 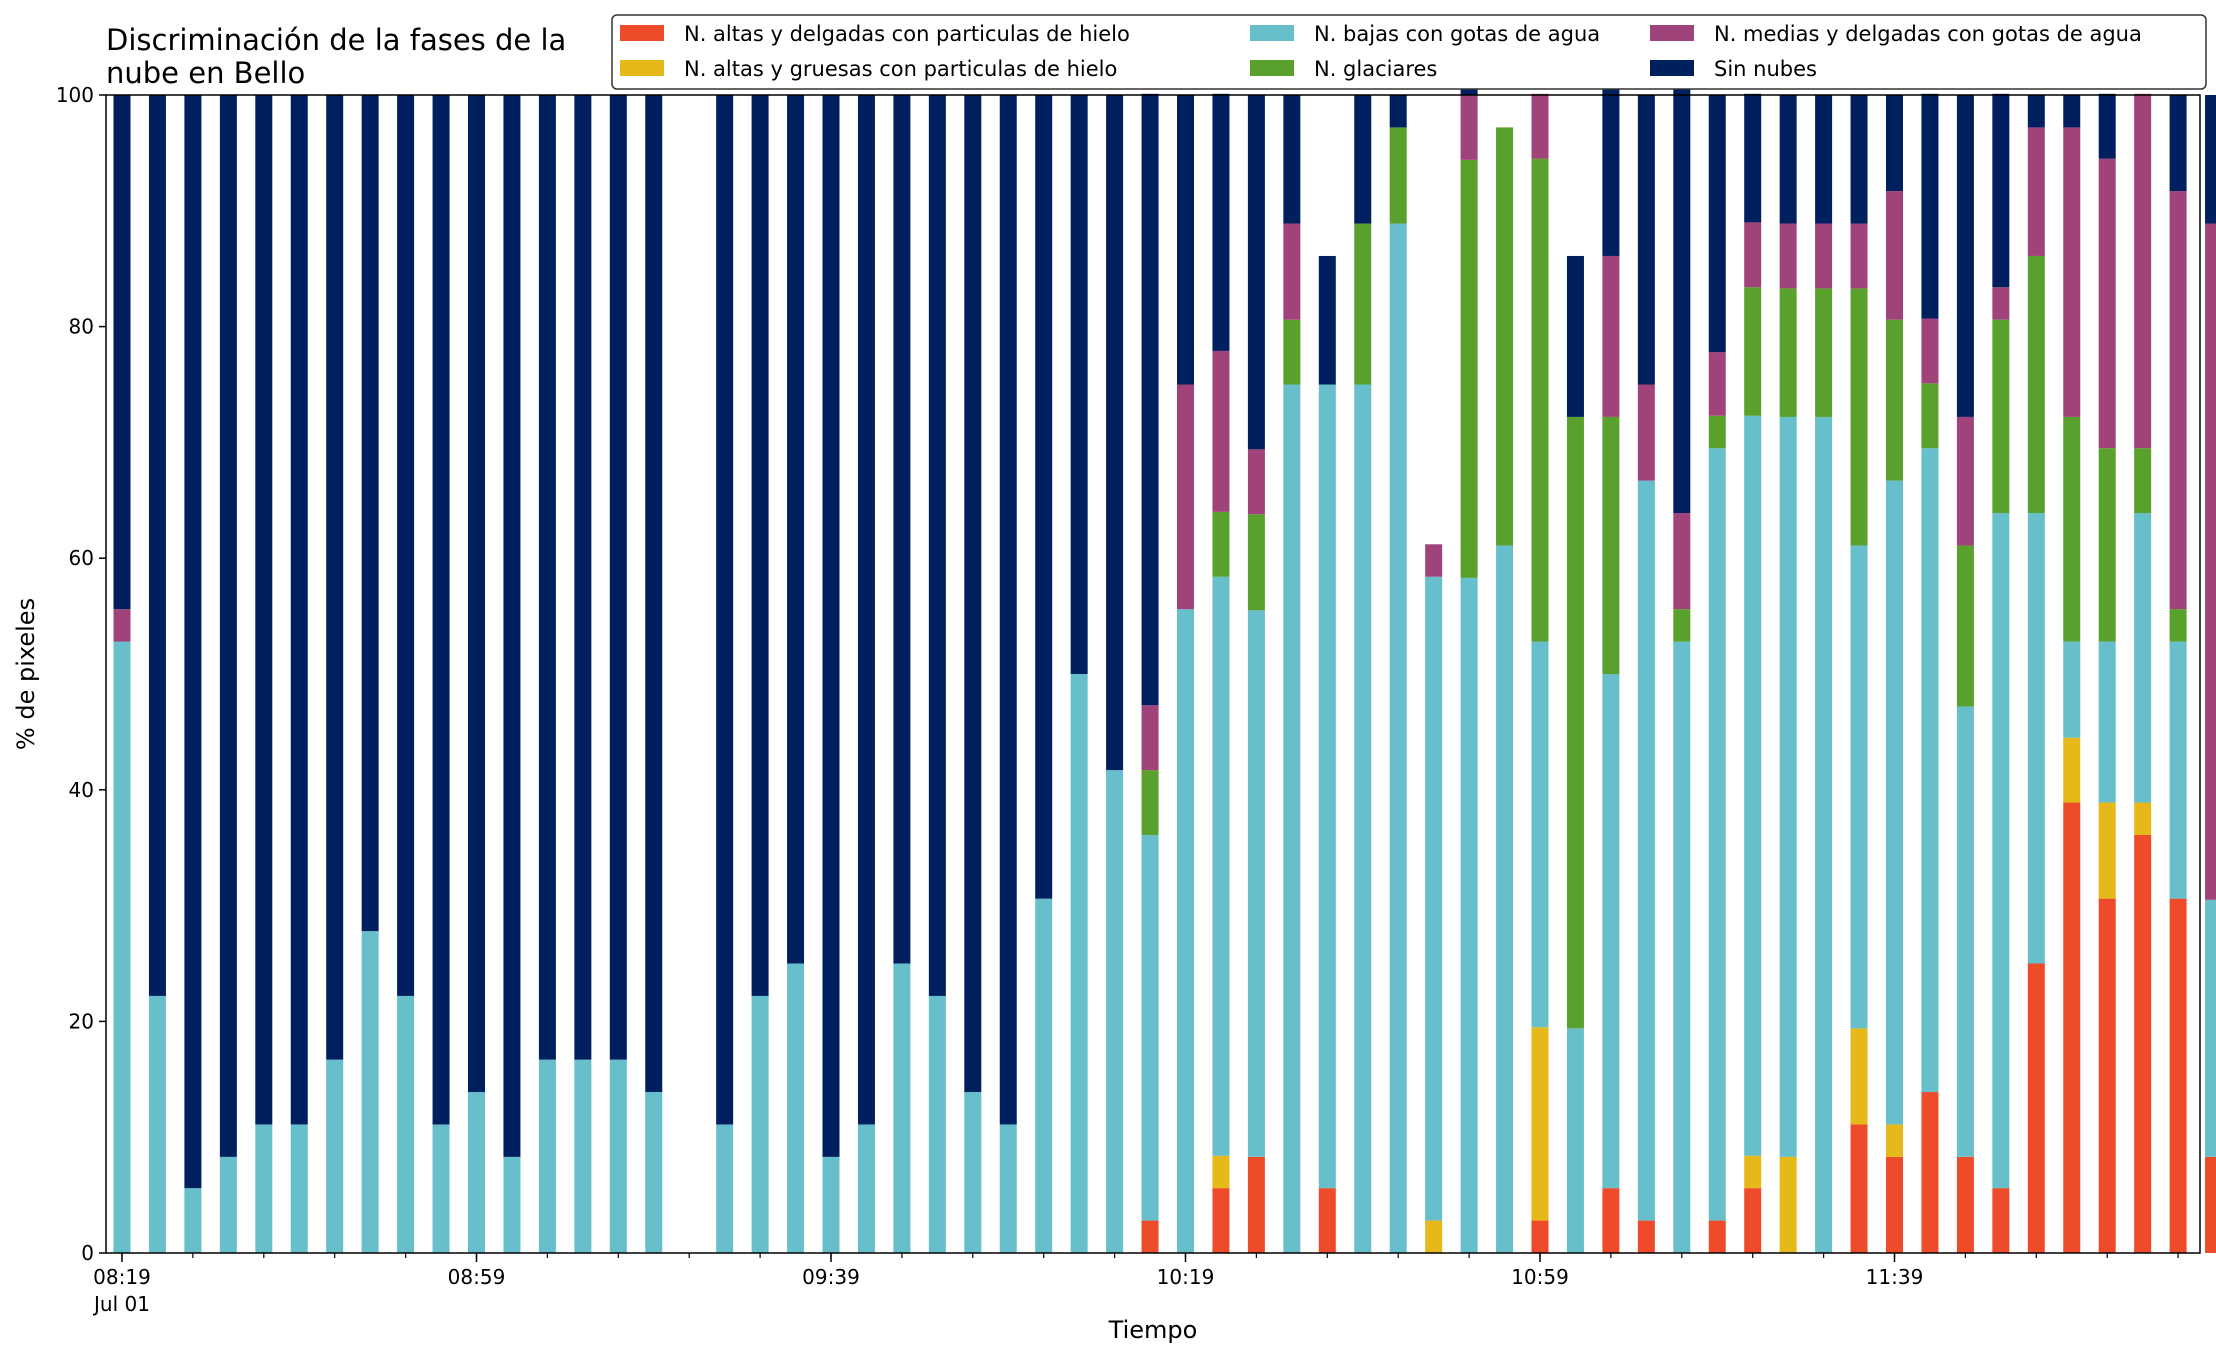 What do you see at coordinates (87, 1253) in the screenshot?
I see `y-tick-label-0: 0` at bounding box center [87, 1253].